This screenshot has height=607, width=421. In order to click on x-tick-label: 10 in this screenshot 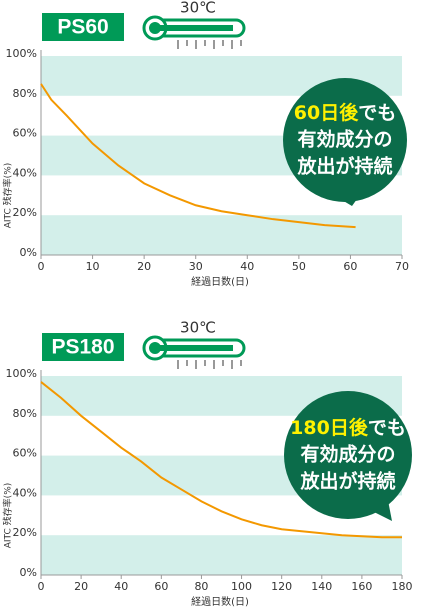, I will do `click(93, 266)`.